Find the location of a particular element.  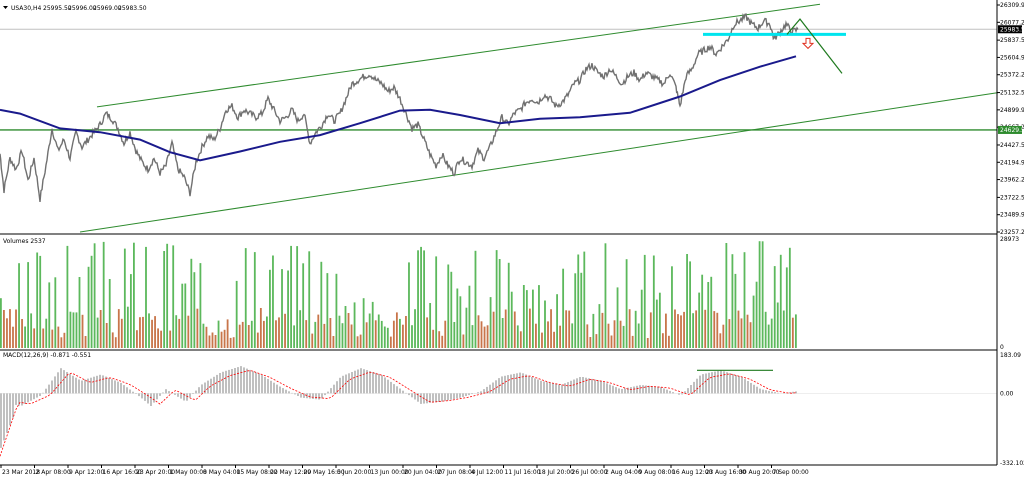

macd-axis-label: -332.102 is located at coordinates (1012, 463).